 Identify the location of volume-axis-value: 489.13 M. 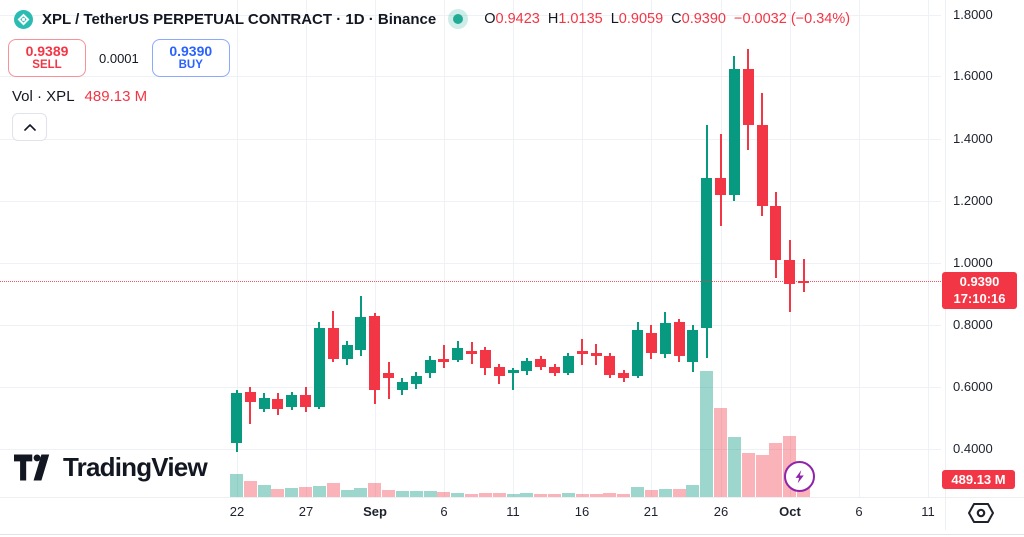
(978, 479).